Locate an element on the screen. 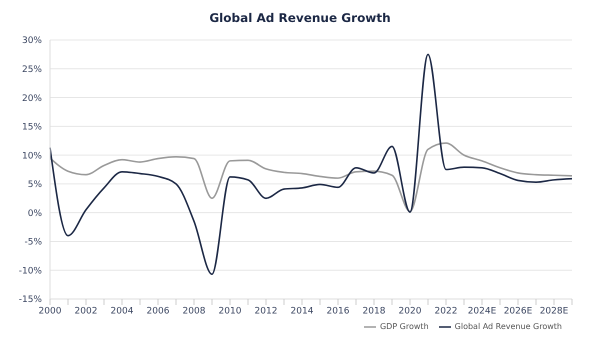 This screenshot has width=600, height=347. x-tick-label: 2000 is located at coordinates (50, 311).